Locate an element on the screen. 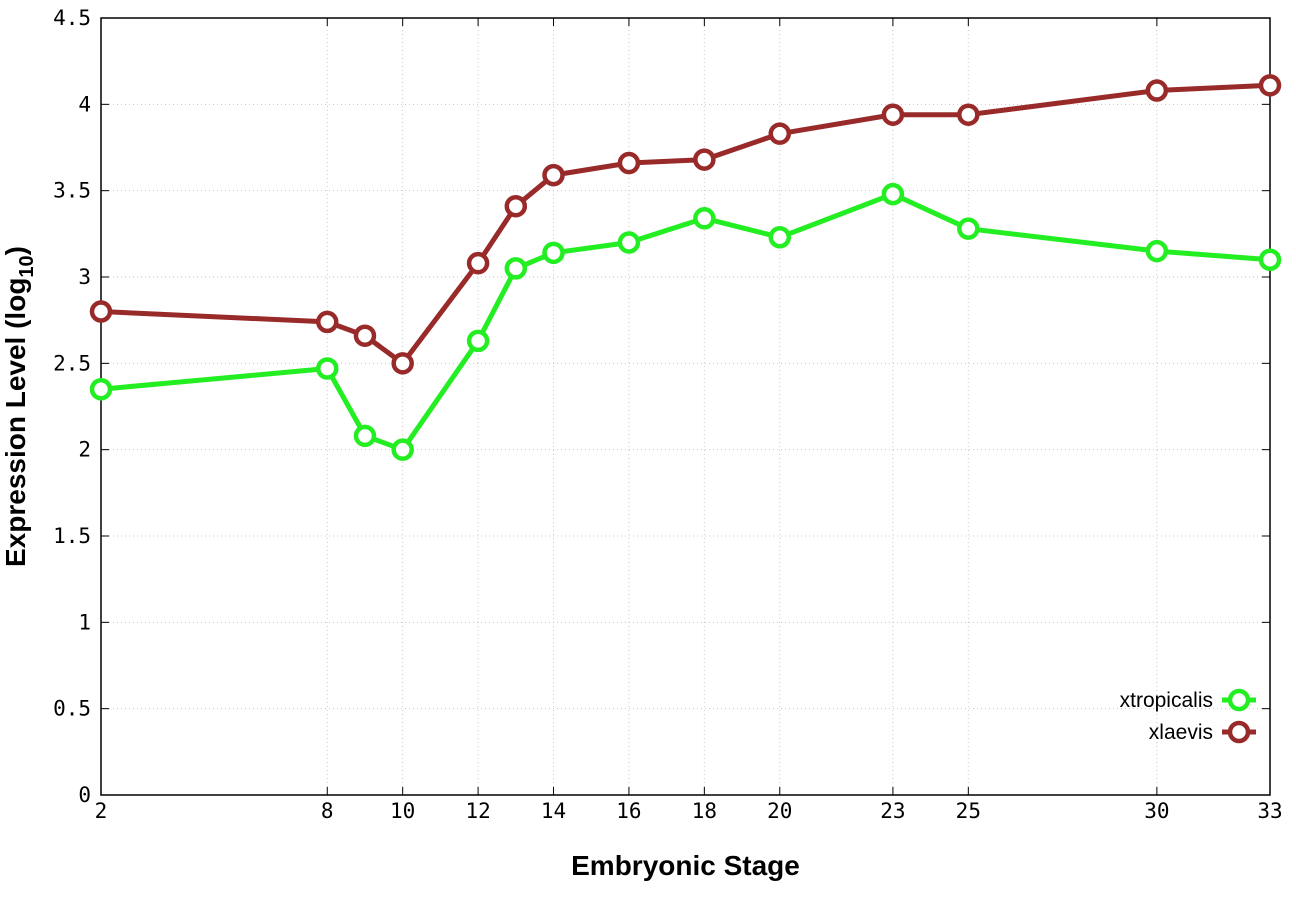  legend-marker-xtropicalis is located at coordinates (1239, 700).